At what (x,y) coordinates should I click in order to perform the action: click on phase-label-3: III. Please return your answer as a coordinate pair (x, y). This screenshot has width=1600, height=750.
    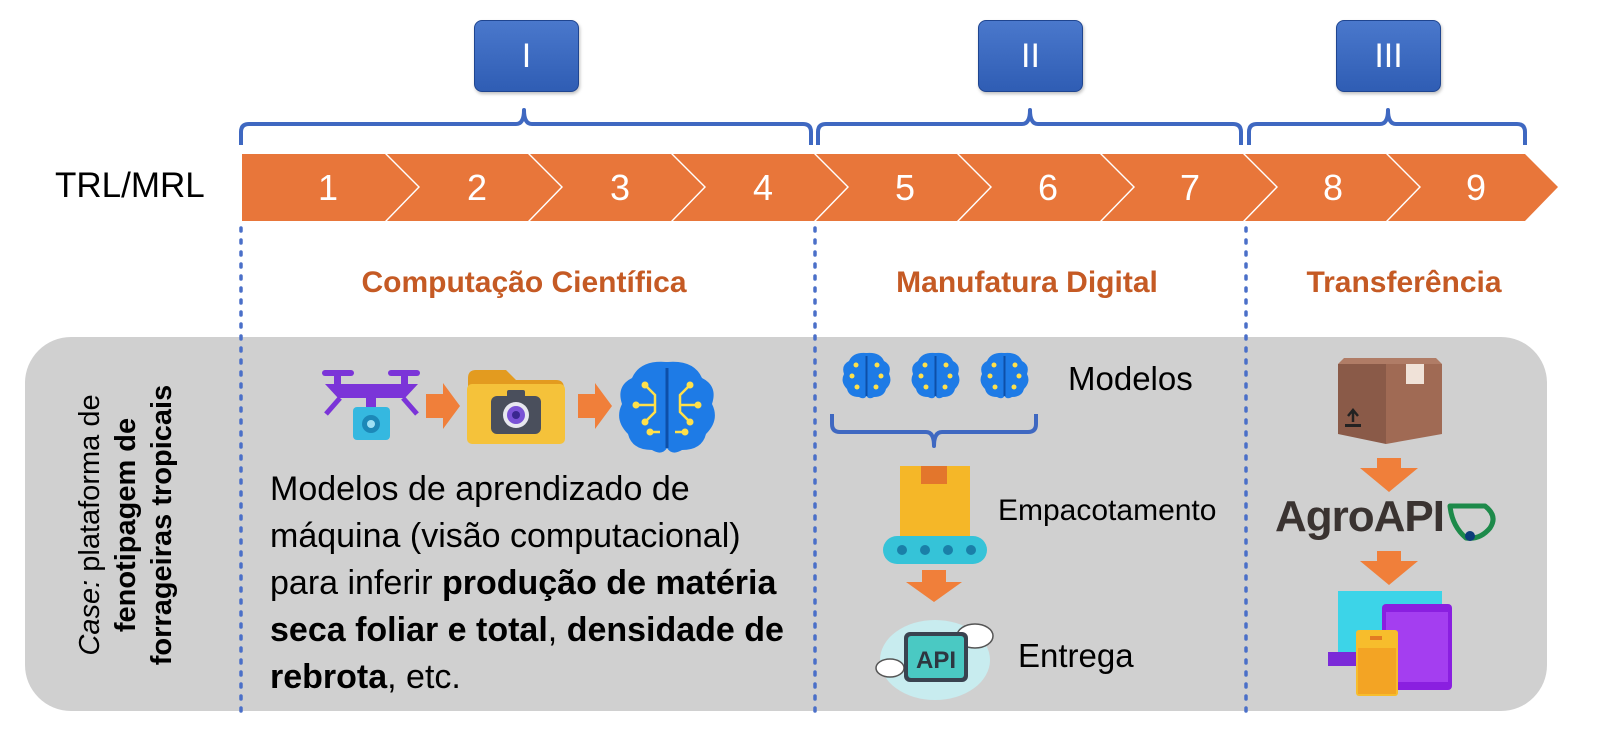
    Looking at the image, I should click on (1388, 55).